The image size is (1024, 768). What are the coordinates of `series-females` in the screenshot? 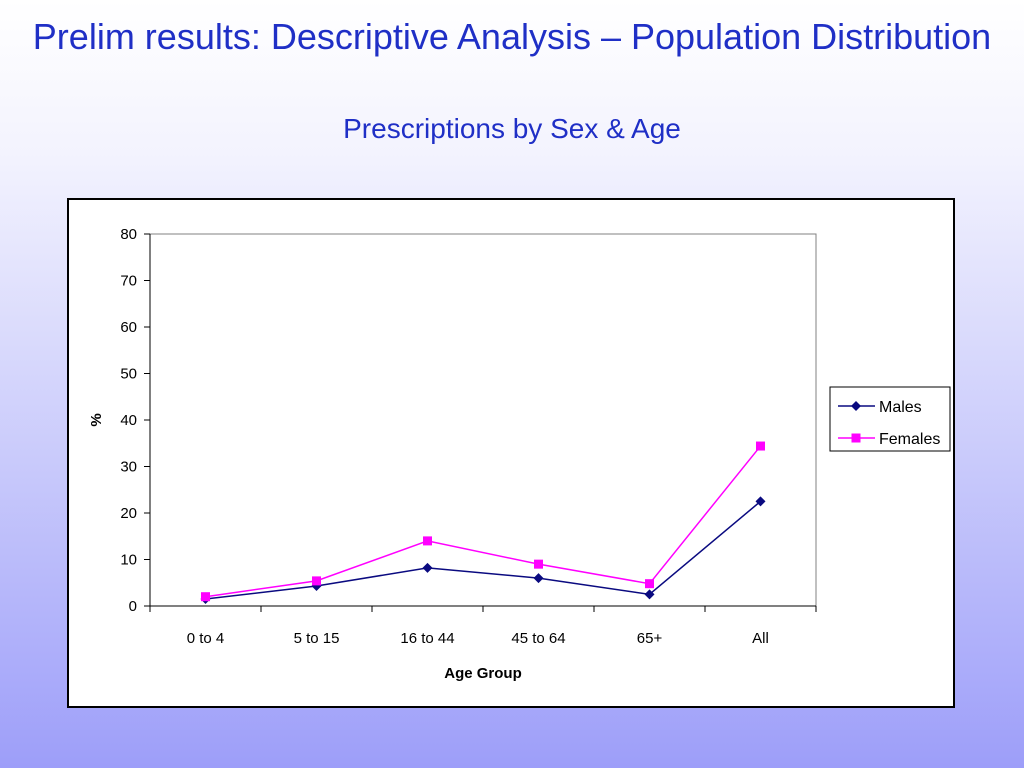 It's located at (483, 521).